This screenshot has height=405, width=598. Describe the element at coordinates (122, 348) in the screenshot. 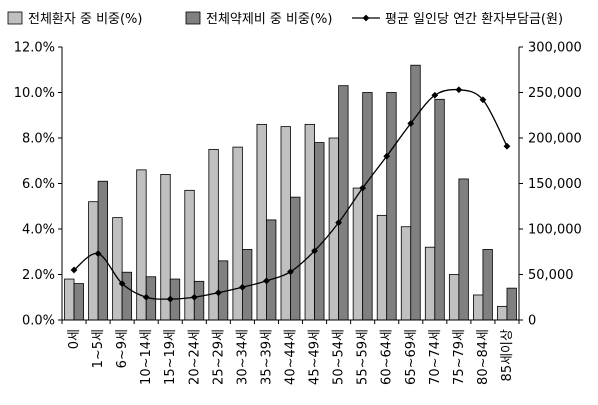

I see `x-tick-label-2: 6~9세` at that location.